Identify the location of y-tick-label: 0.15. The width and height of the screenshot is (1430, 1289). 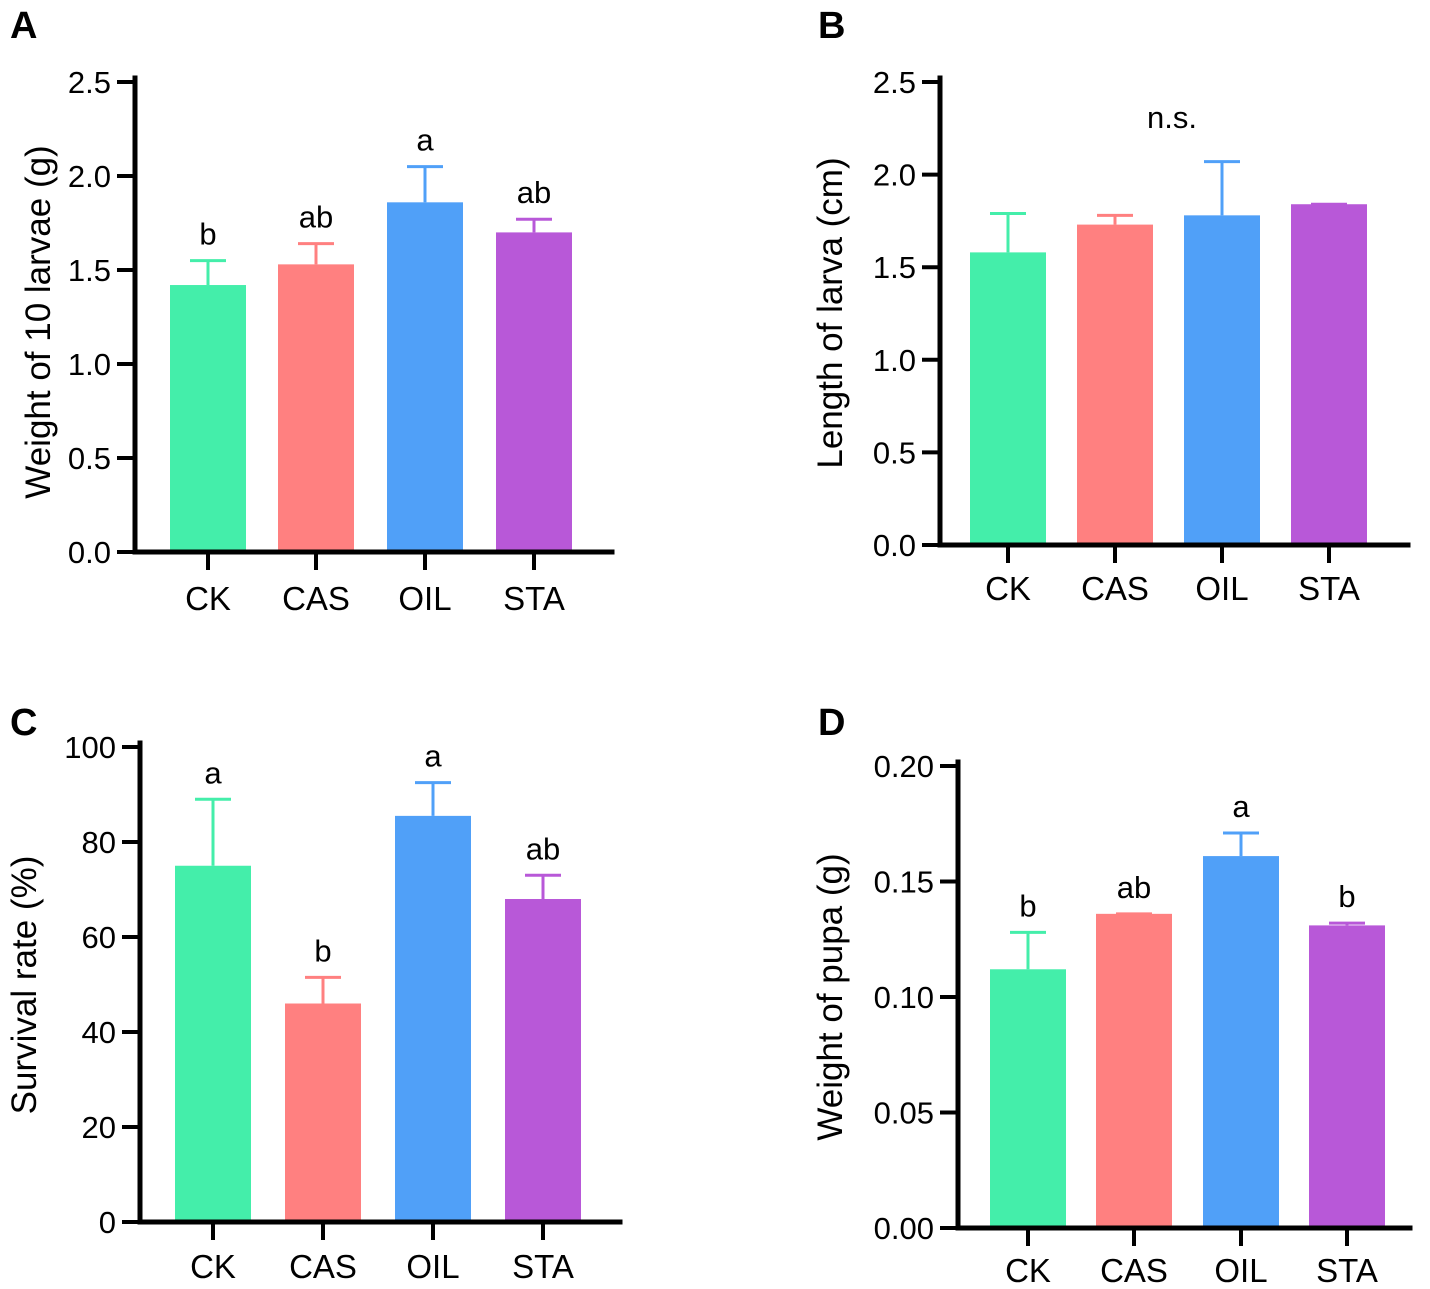
(904, 882).